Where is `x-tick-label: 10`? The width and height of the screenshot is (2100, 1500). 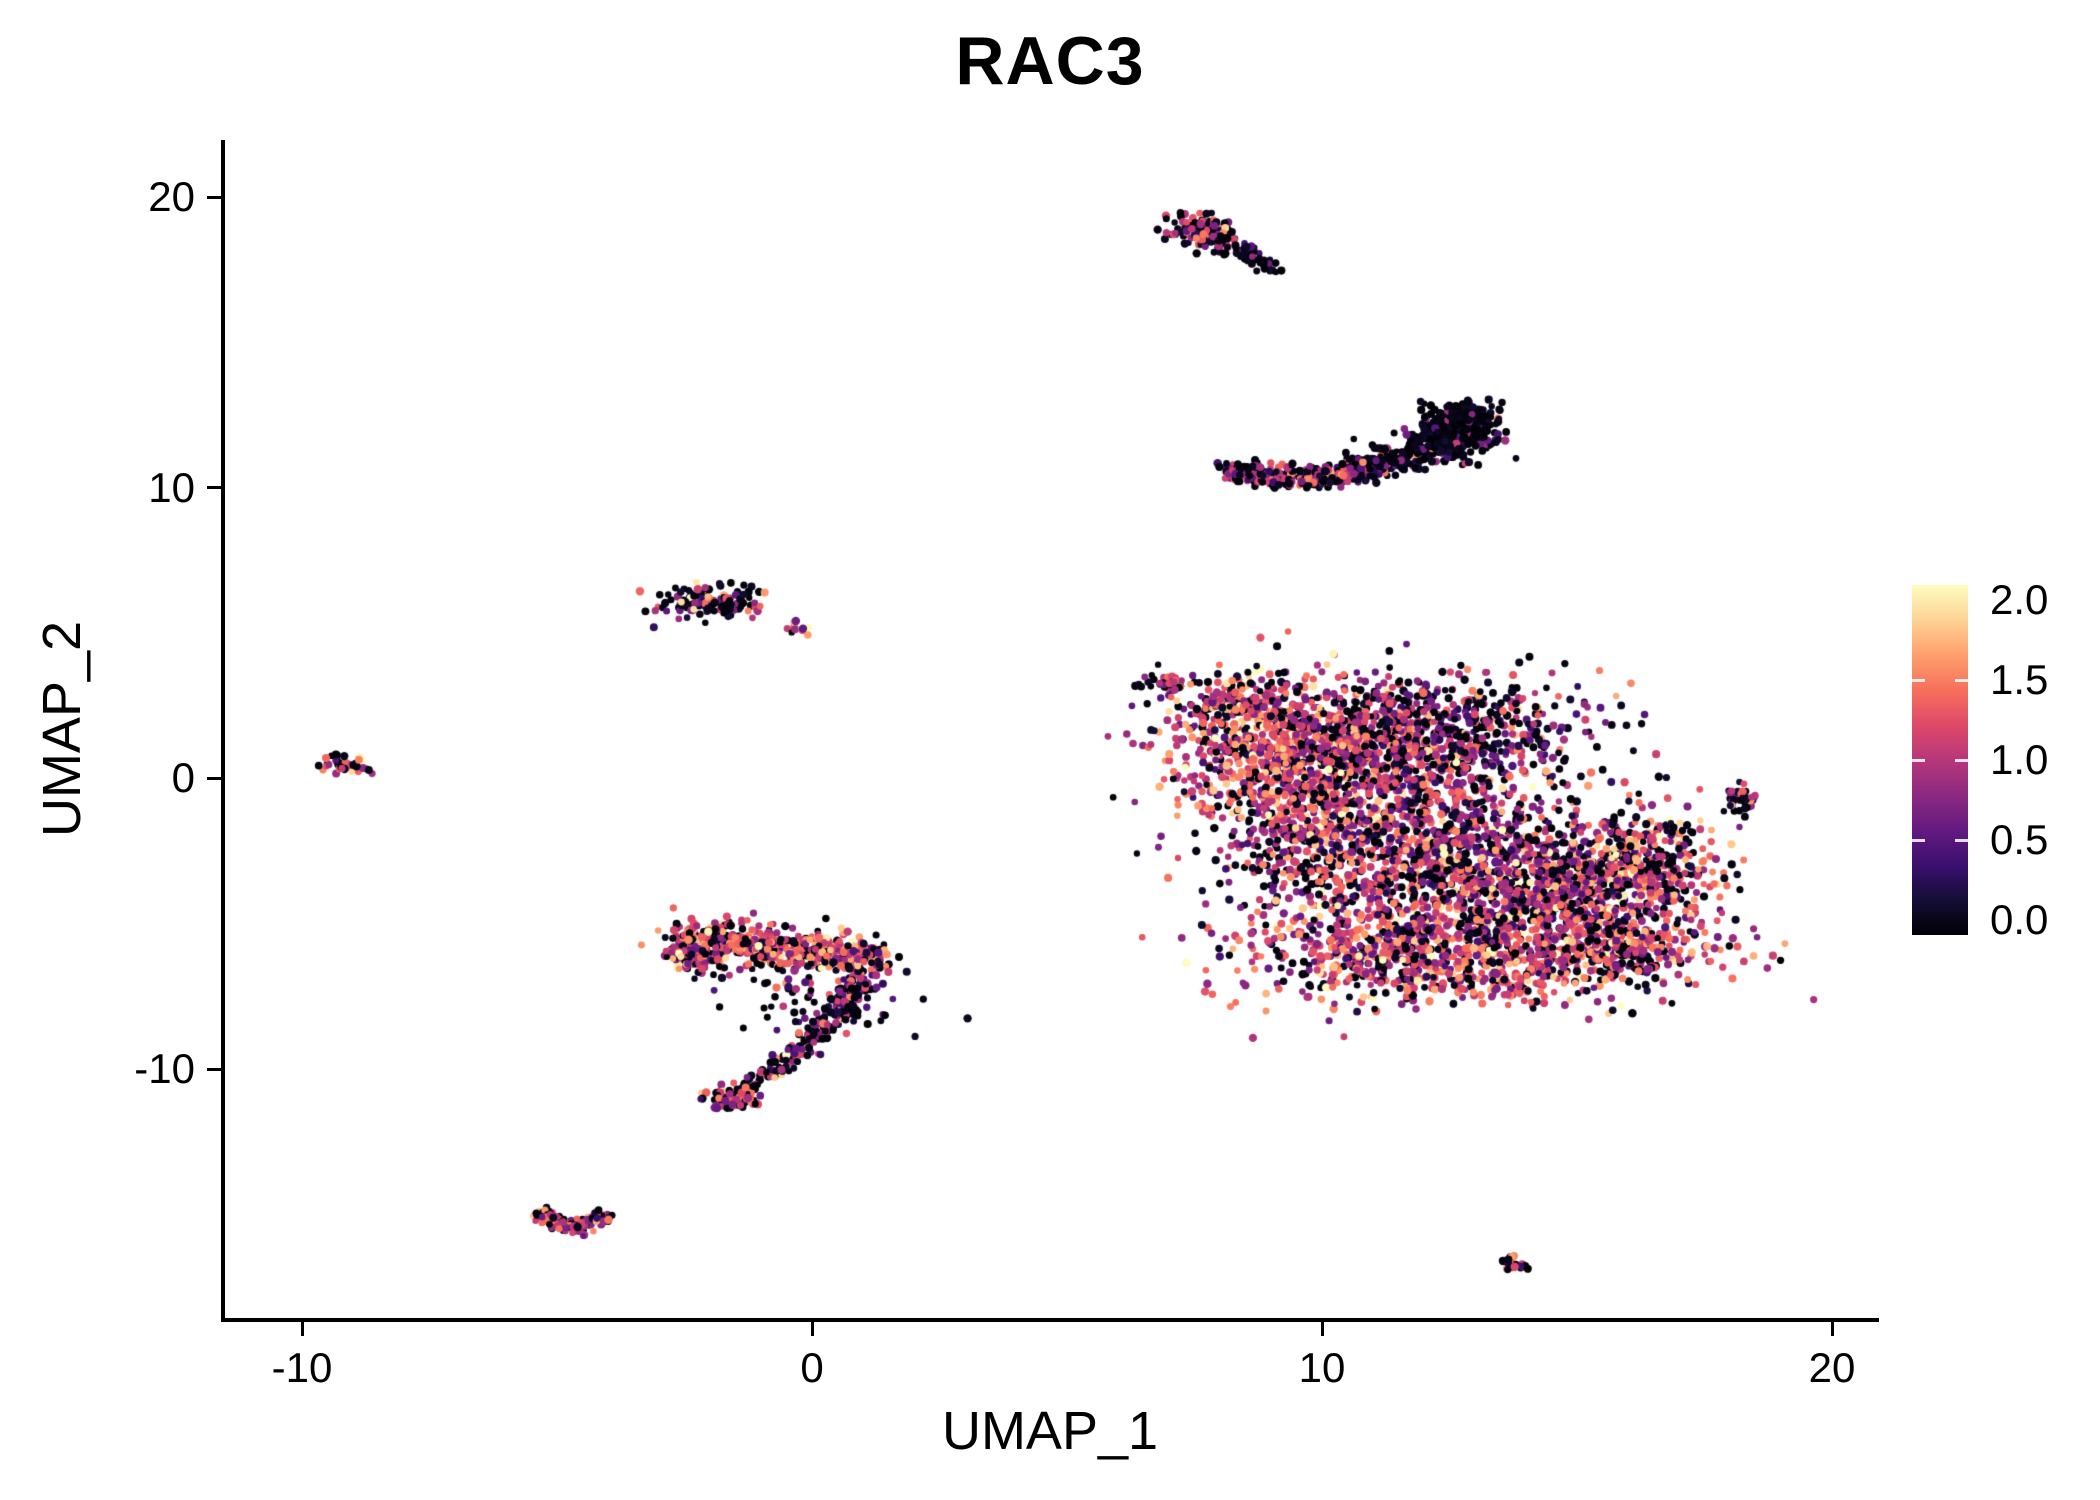 x-tick-label: 10 is located at coordinates (1322, 1367).